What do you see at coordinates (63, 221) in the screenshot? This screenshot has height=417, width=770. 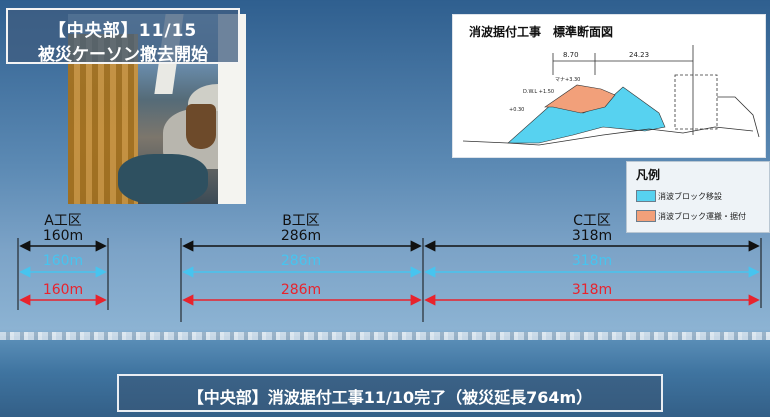 I see `zone-a-name: A工区` at bounding box center [63, 221].